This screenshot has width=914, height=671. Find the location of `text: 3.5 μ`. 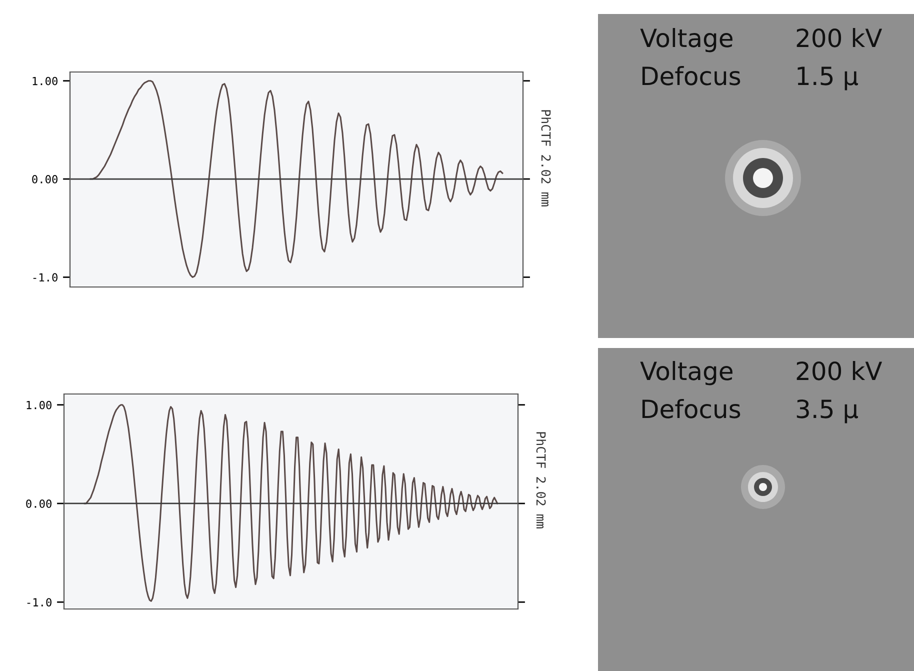

text: 3.5 μ is located at coordinates (827, 411).